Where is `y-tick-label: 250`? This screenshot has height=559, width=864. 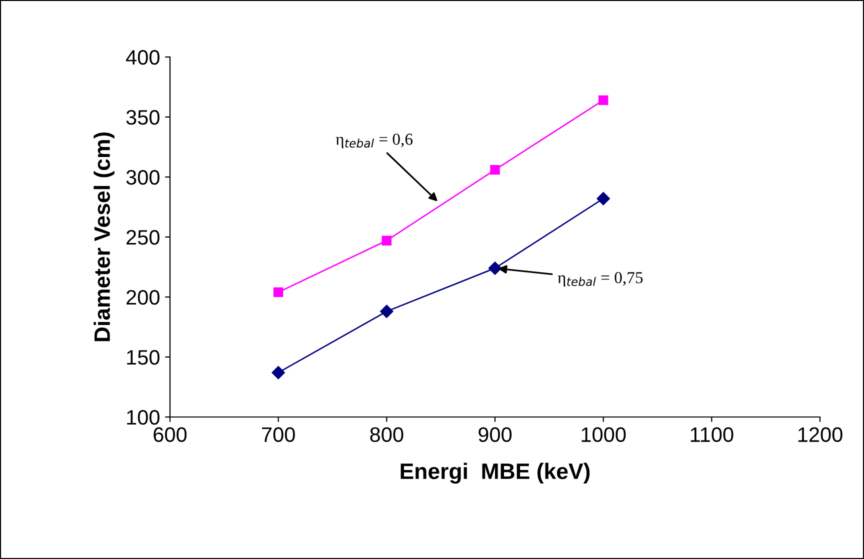
y-tick-label: 250 is located at coordinates (143, 237).